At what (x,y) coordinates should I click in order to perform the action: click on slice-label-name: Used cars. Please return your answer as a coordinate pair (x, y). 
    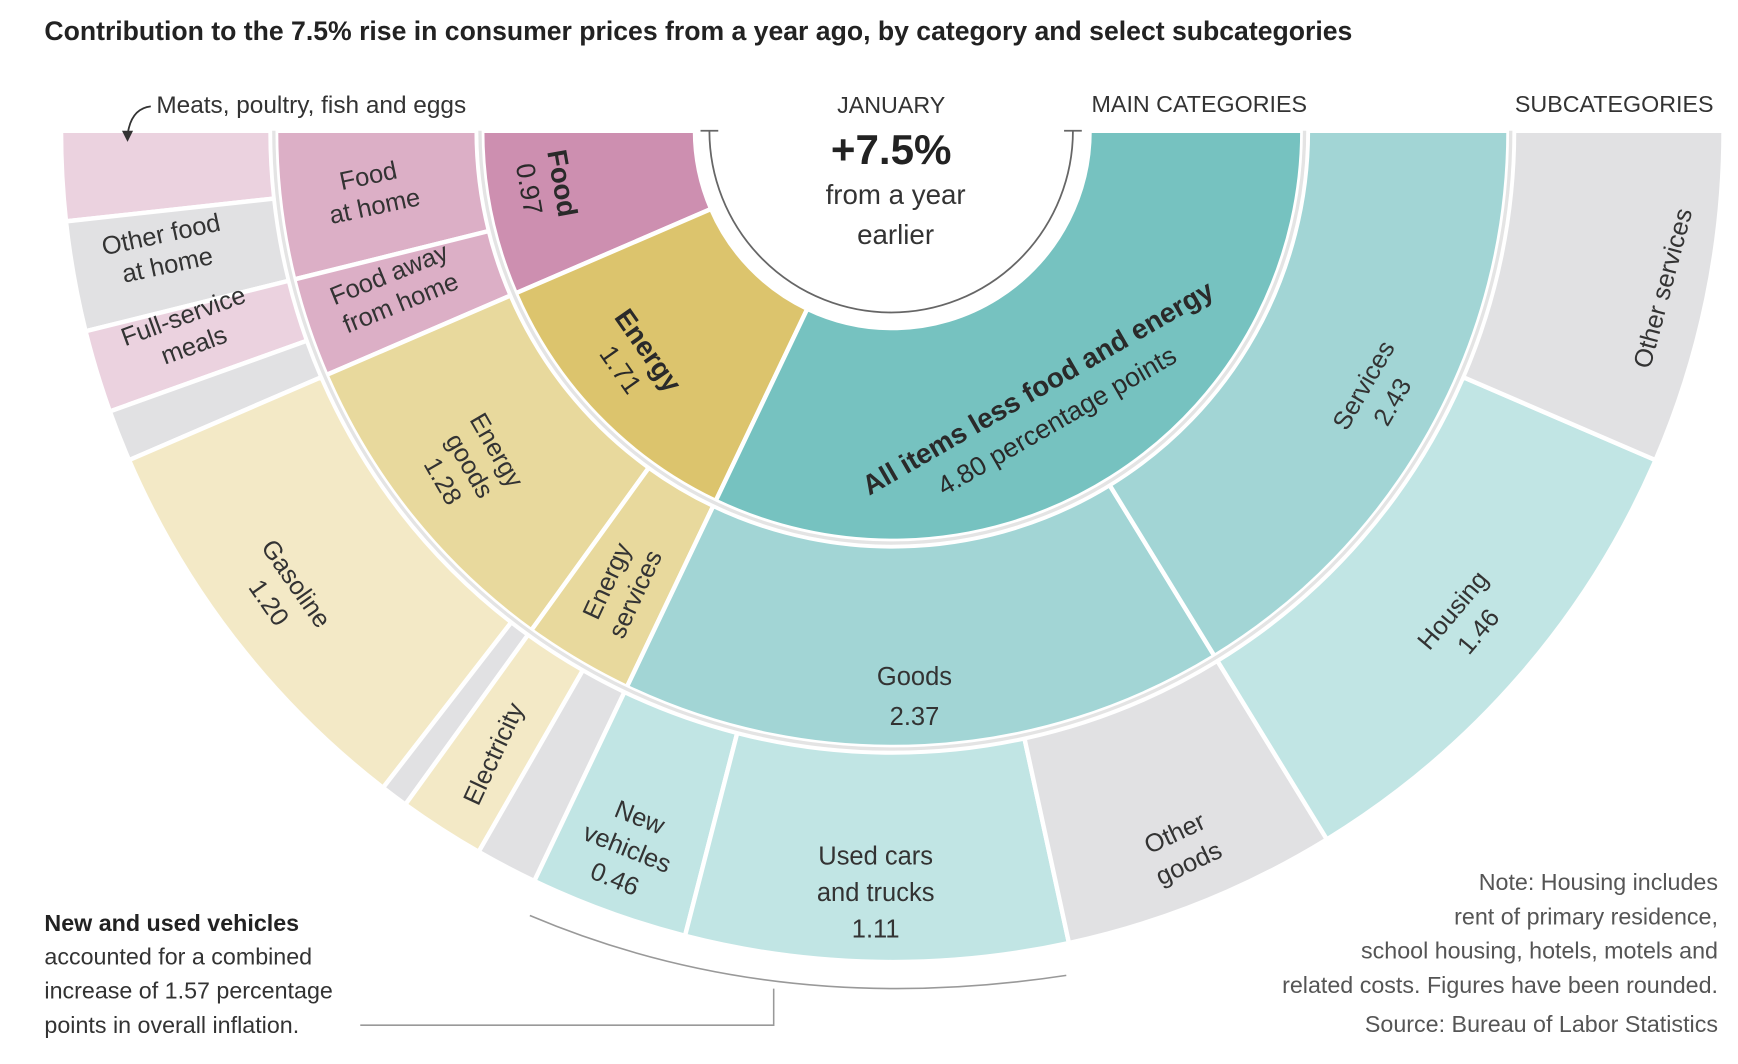
    Looking at the image, I should click on (875, 857).